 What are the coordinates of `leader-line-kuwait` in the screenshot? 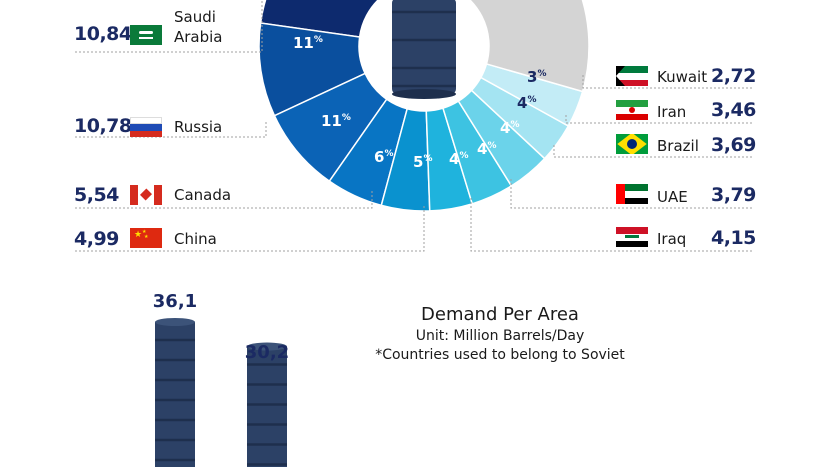 It's located at (667, 82).